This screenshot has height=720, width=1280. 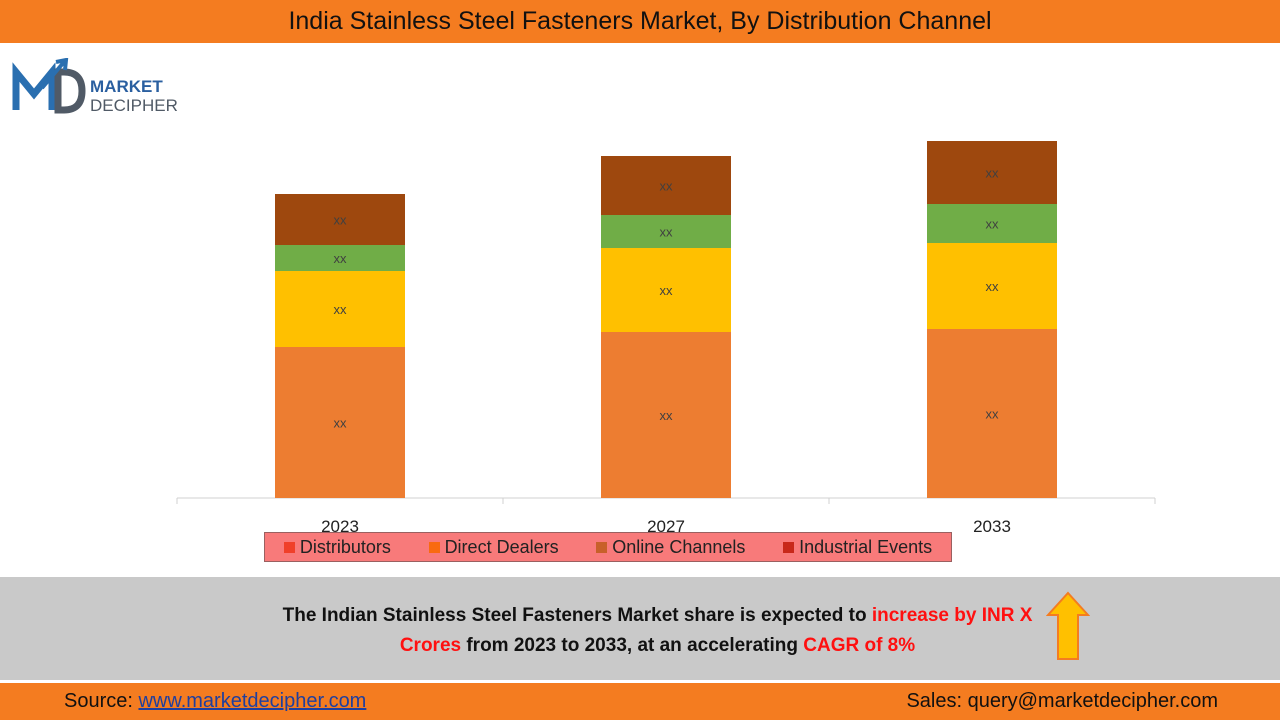 I want to click on legend-item: Industrial Events, so click(x=857, y=547).